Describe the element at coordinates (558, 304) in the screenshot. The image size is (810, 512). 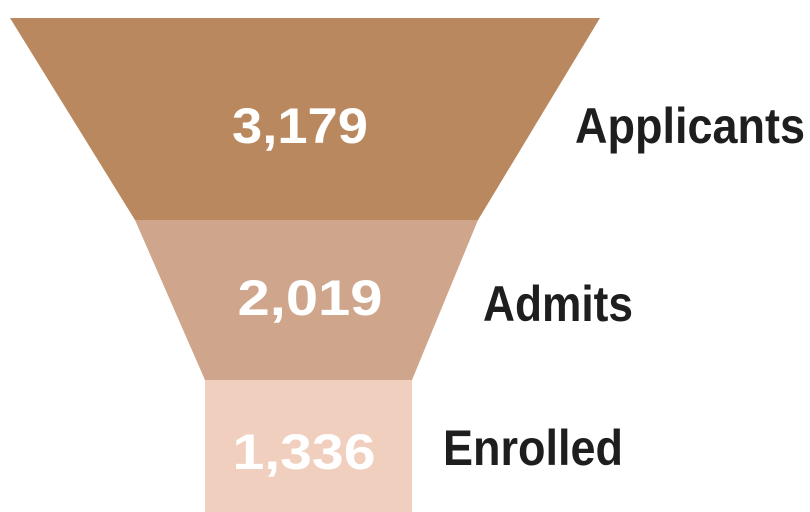
I see `stage-label: Admits` at that location.